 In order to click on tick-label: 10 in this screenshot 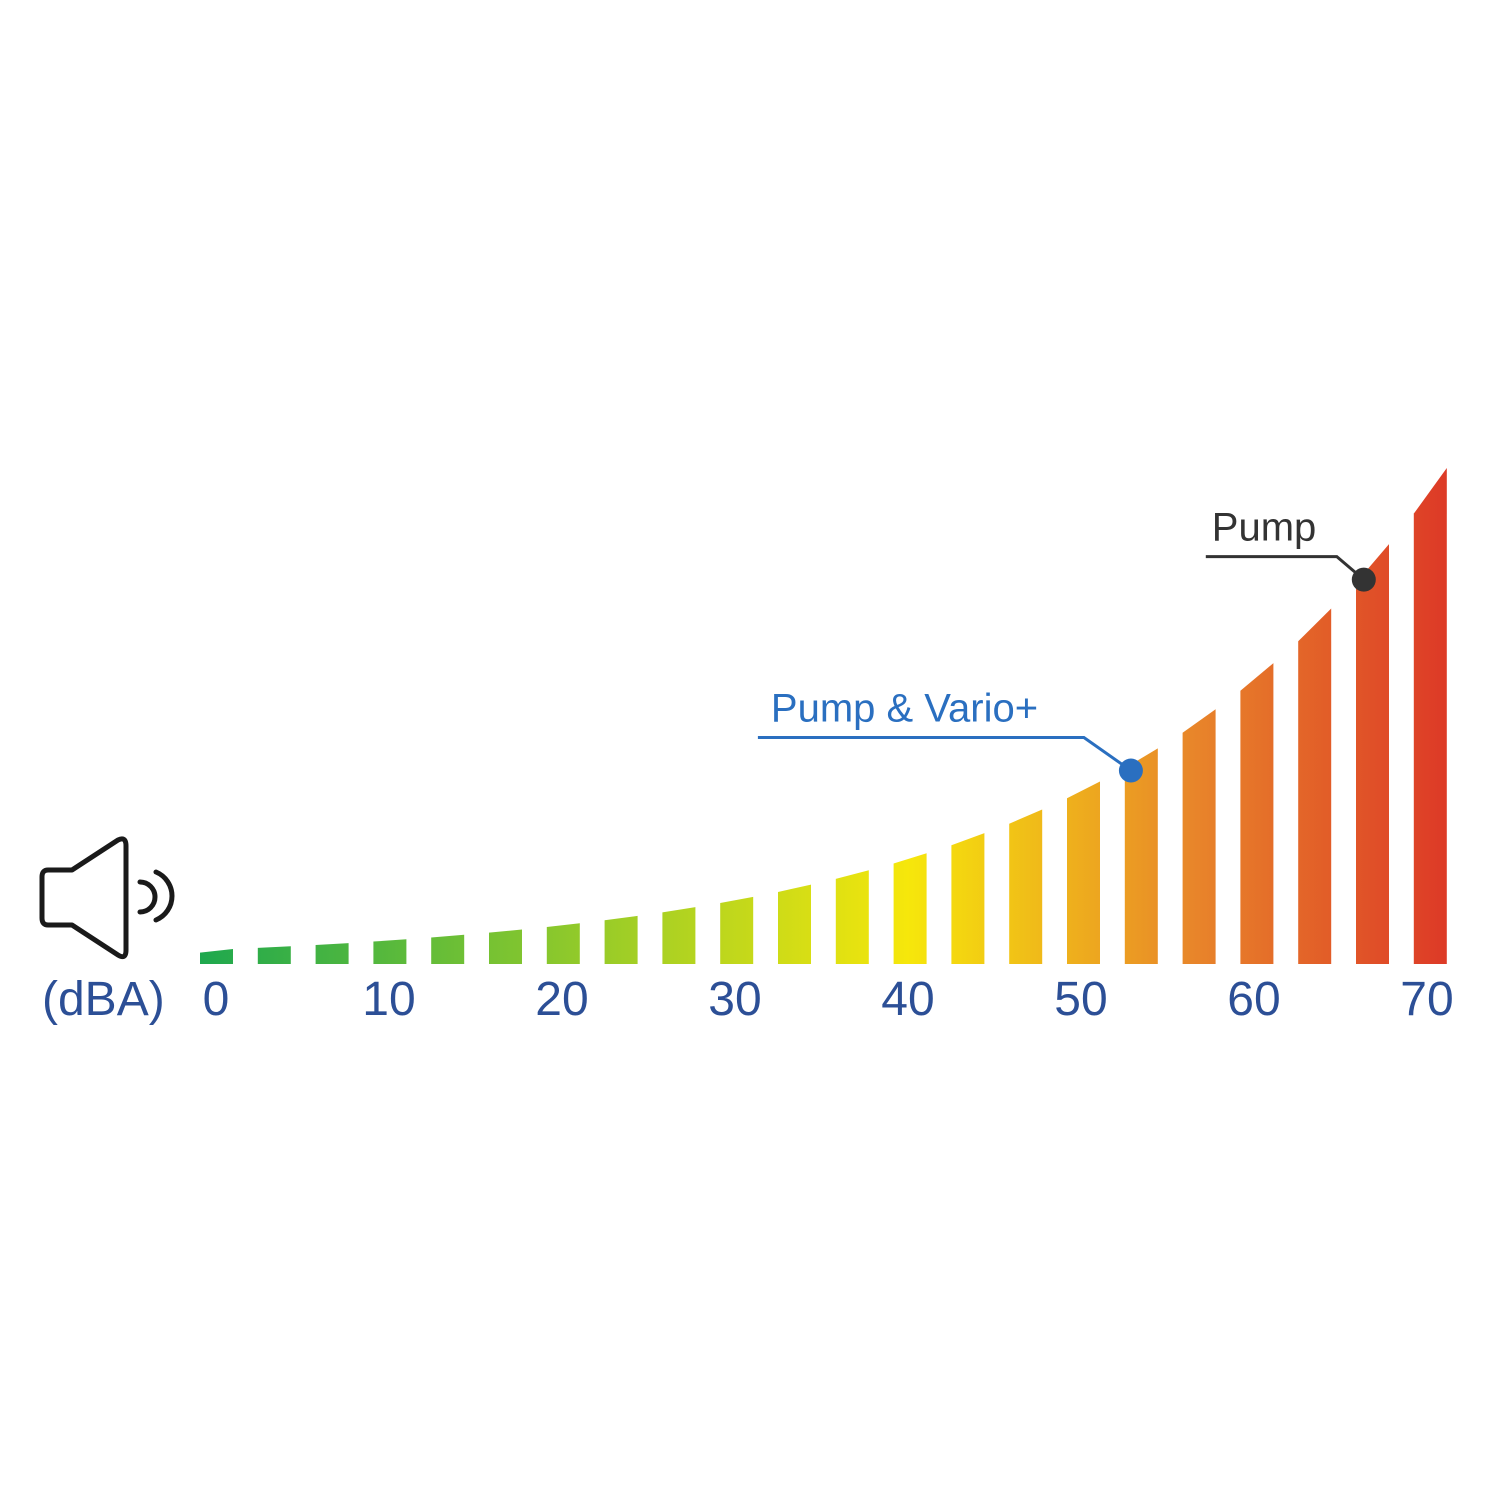, I will do `click(388, 999)`.